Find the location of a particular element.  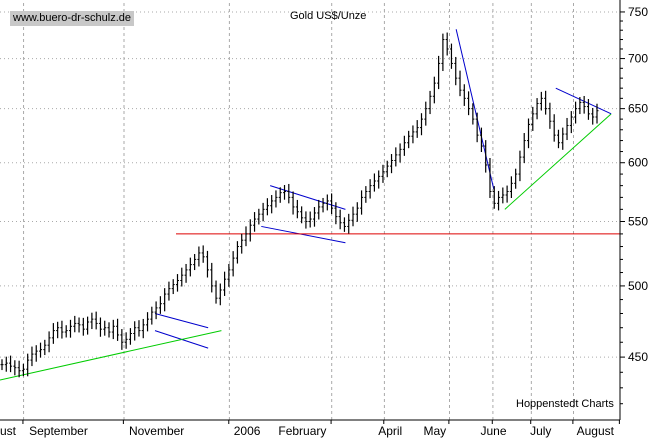

x-tick-label: November is located at coordinates (156, 431).